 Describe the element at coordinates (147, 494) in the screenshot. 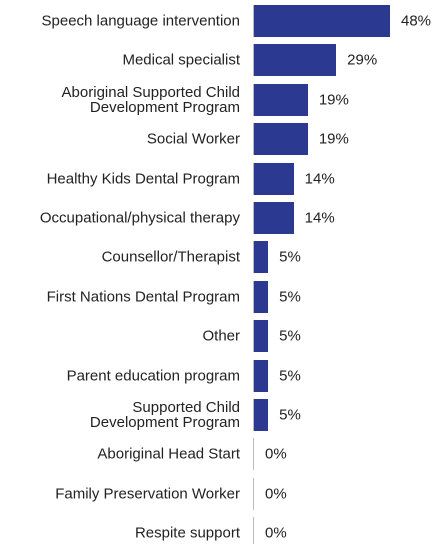

I see `category-label: Family Preservation Worker` at that location.